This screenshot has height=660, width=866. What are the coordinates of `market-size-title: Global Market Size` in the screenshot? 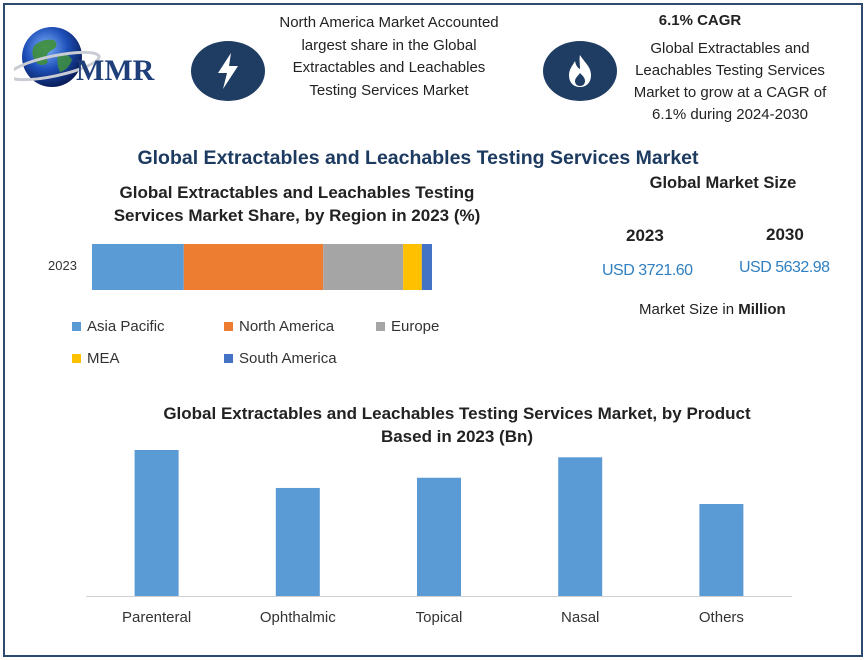 It's located at (723, 183).